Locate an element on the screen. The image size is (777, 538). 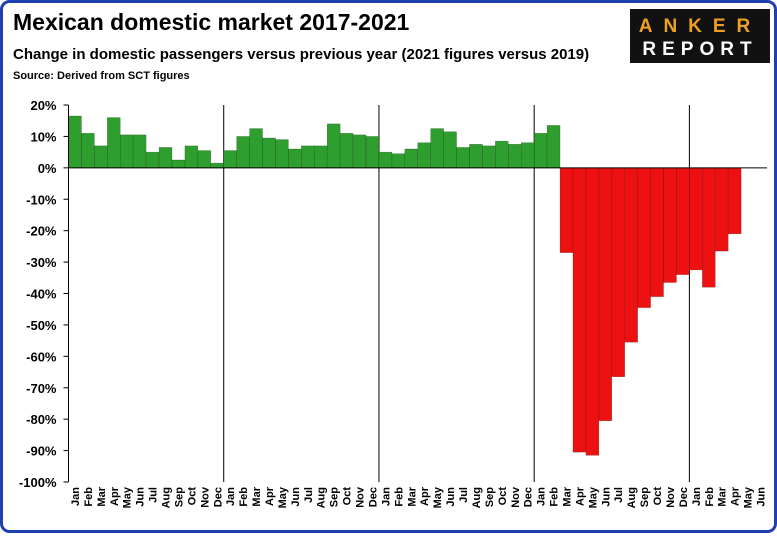
y-tick-label: 0% is located at coordinates (47, 168).